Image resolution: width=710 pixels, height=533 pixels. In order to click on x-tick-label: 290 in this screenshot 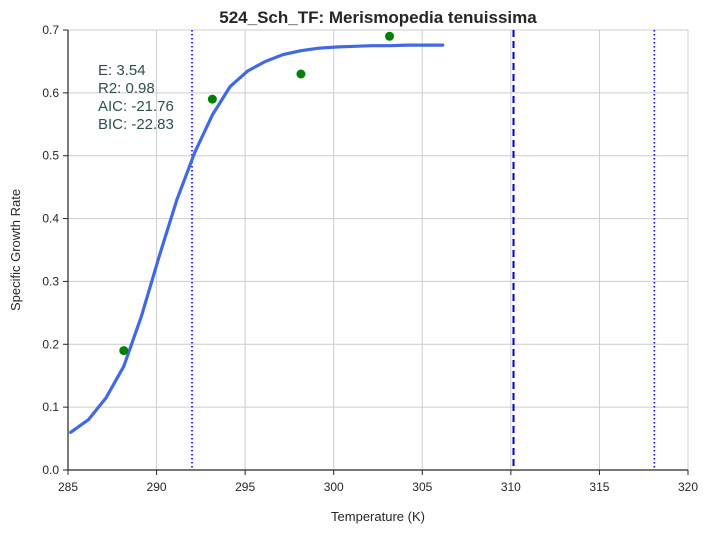, I will do `click(157, 487)`.